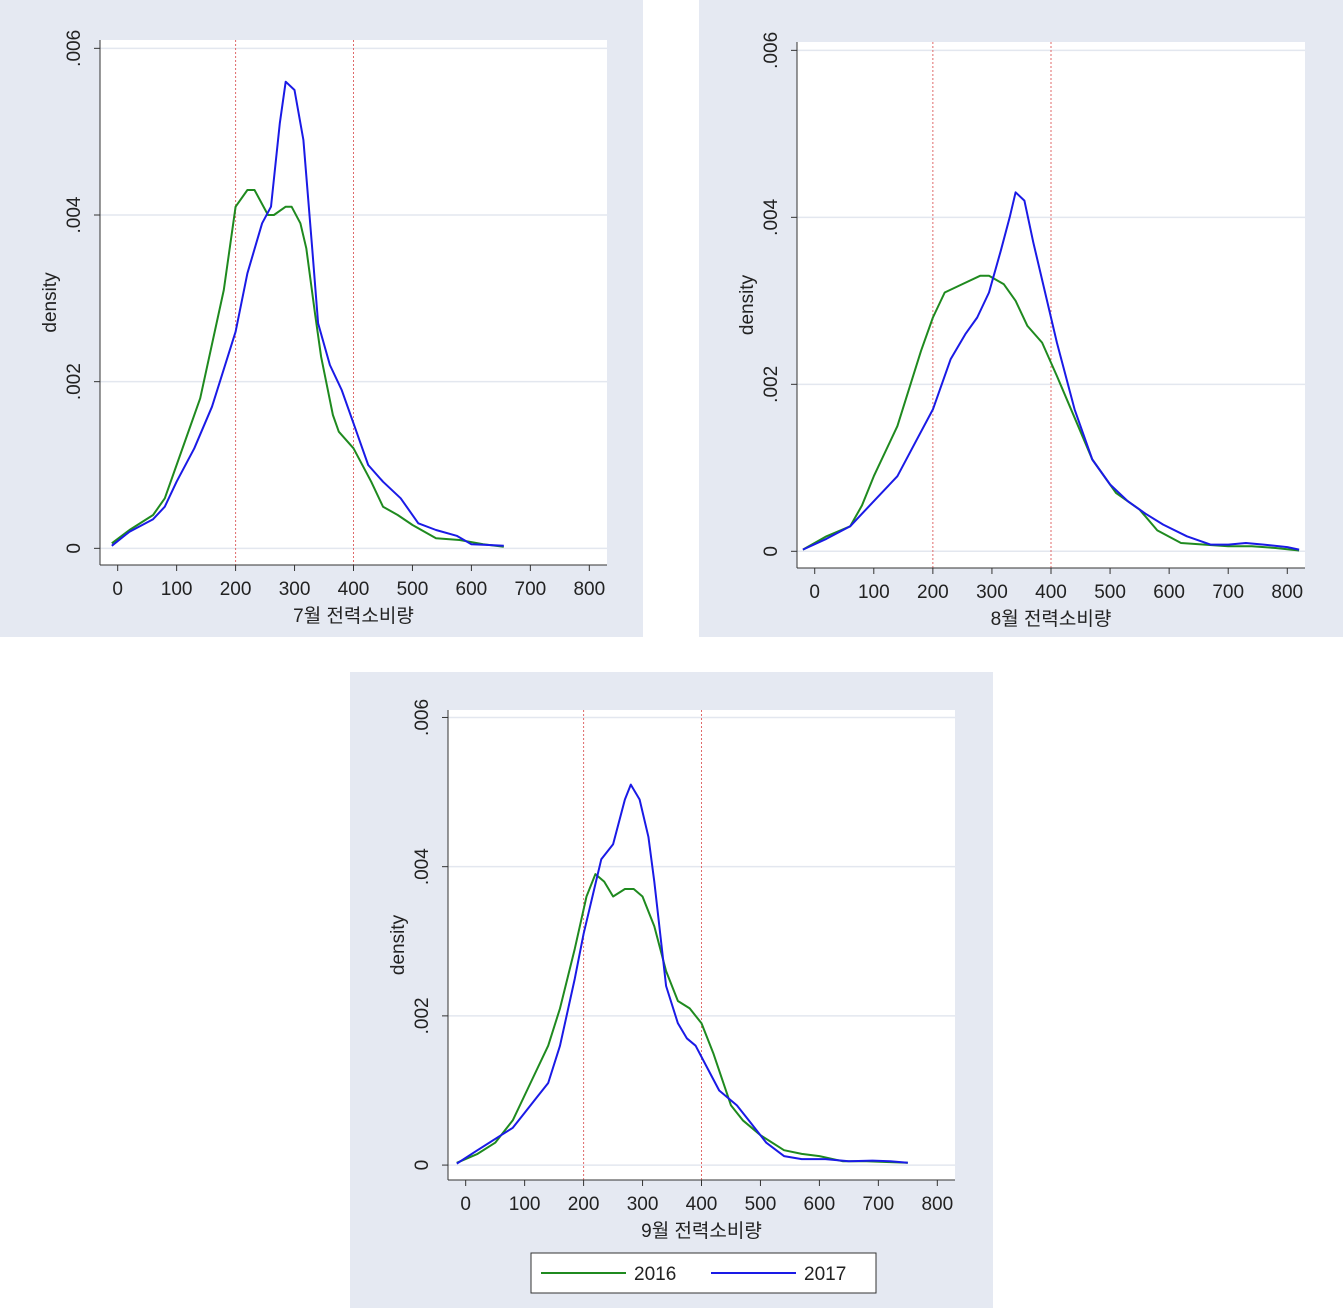 The height and width of the screenshot is (1308, 1343). What do you see at coordinates (353, 616) in the screenshot?
I see `x-axis-title: 7월 전력소비량` at bounding box center [353, 616].